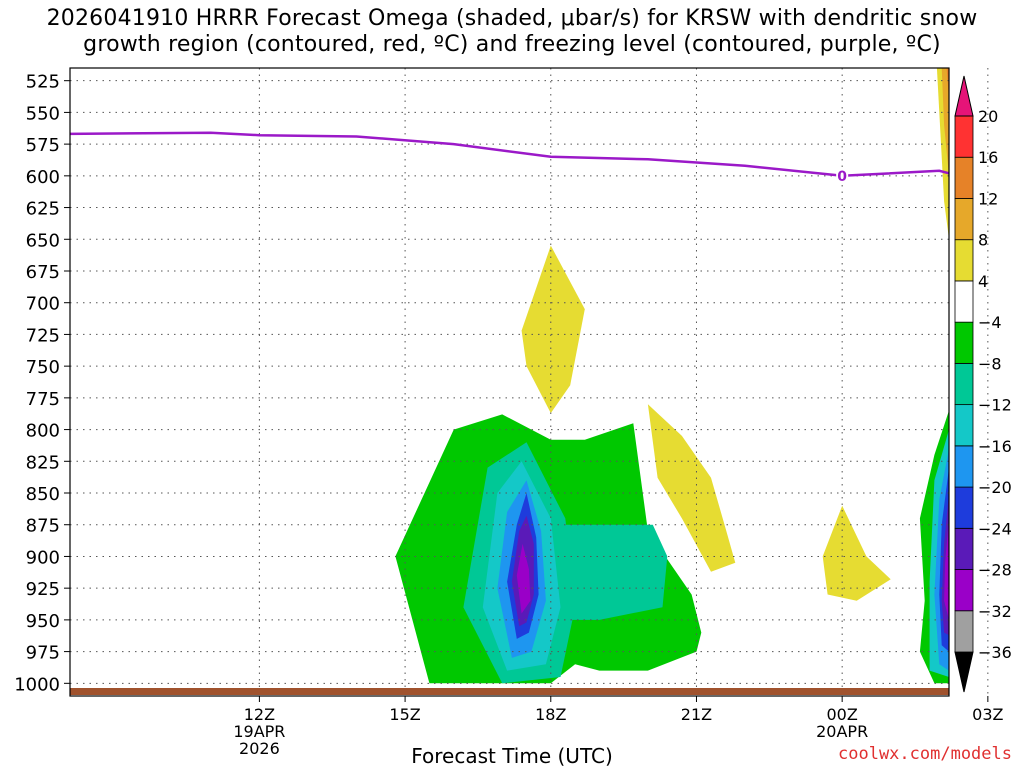 The image size is (1024, 768). Describe the element at coordinates (43, 145) in the screenshot. I see `y-tick-label-575: 575` at that location.